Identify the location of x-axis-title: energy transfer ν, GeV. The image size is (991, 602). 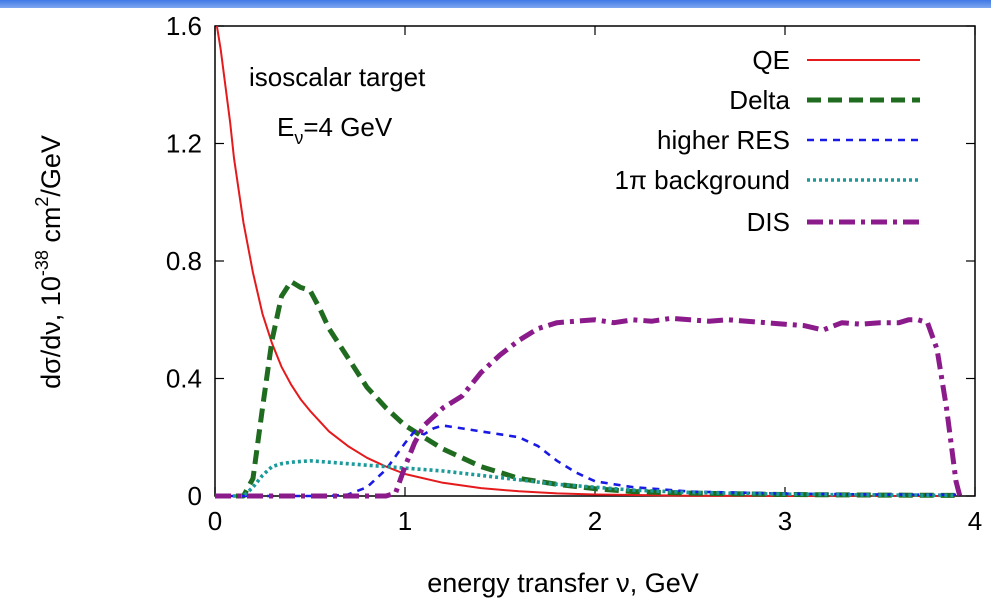
(563, 583).